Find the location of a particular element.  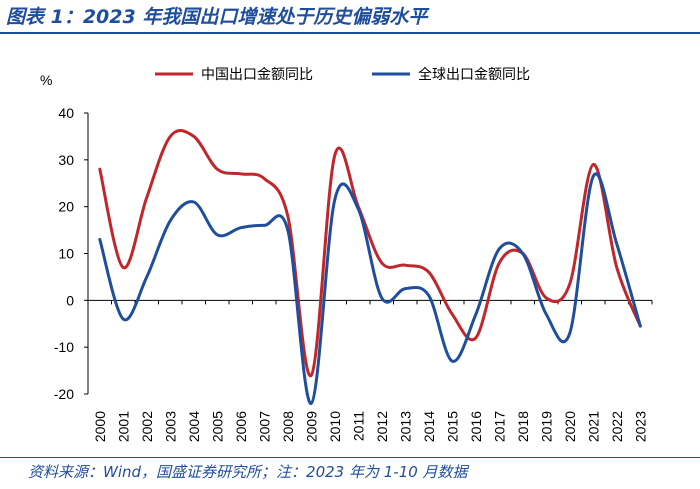

x-tick-label: 2000 is located at coordinates (100, 426).